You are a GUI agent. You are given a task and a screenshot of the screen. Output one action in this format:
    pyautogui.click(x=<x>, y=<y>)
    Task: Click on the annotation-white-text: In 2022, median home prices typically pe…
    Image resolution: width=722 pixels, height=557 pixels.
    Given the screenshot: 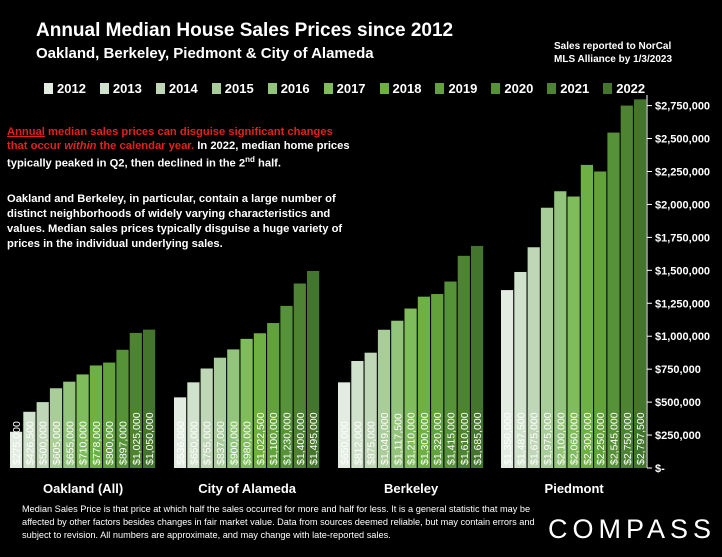 What is the action you would take?
    pyautogui.click(x=178, y=155)
    